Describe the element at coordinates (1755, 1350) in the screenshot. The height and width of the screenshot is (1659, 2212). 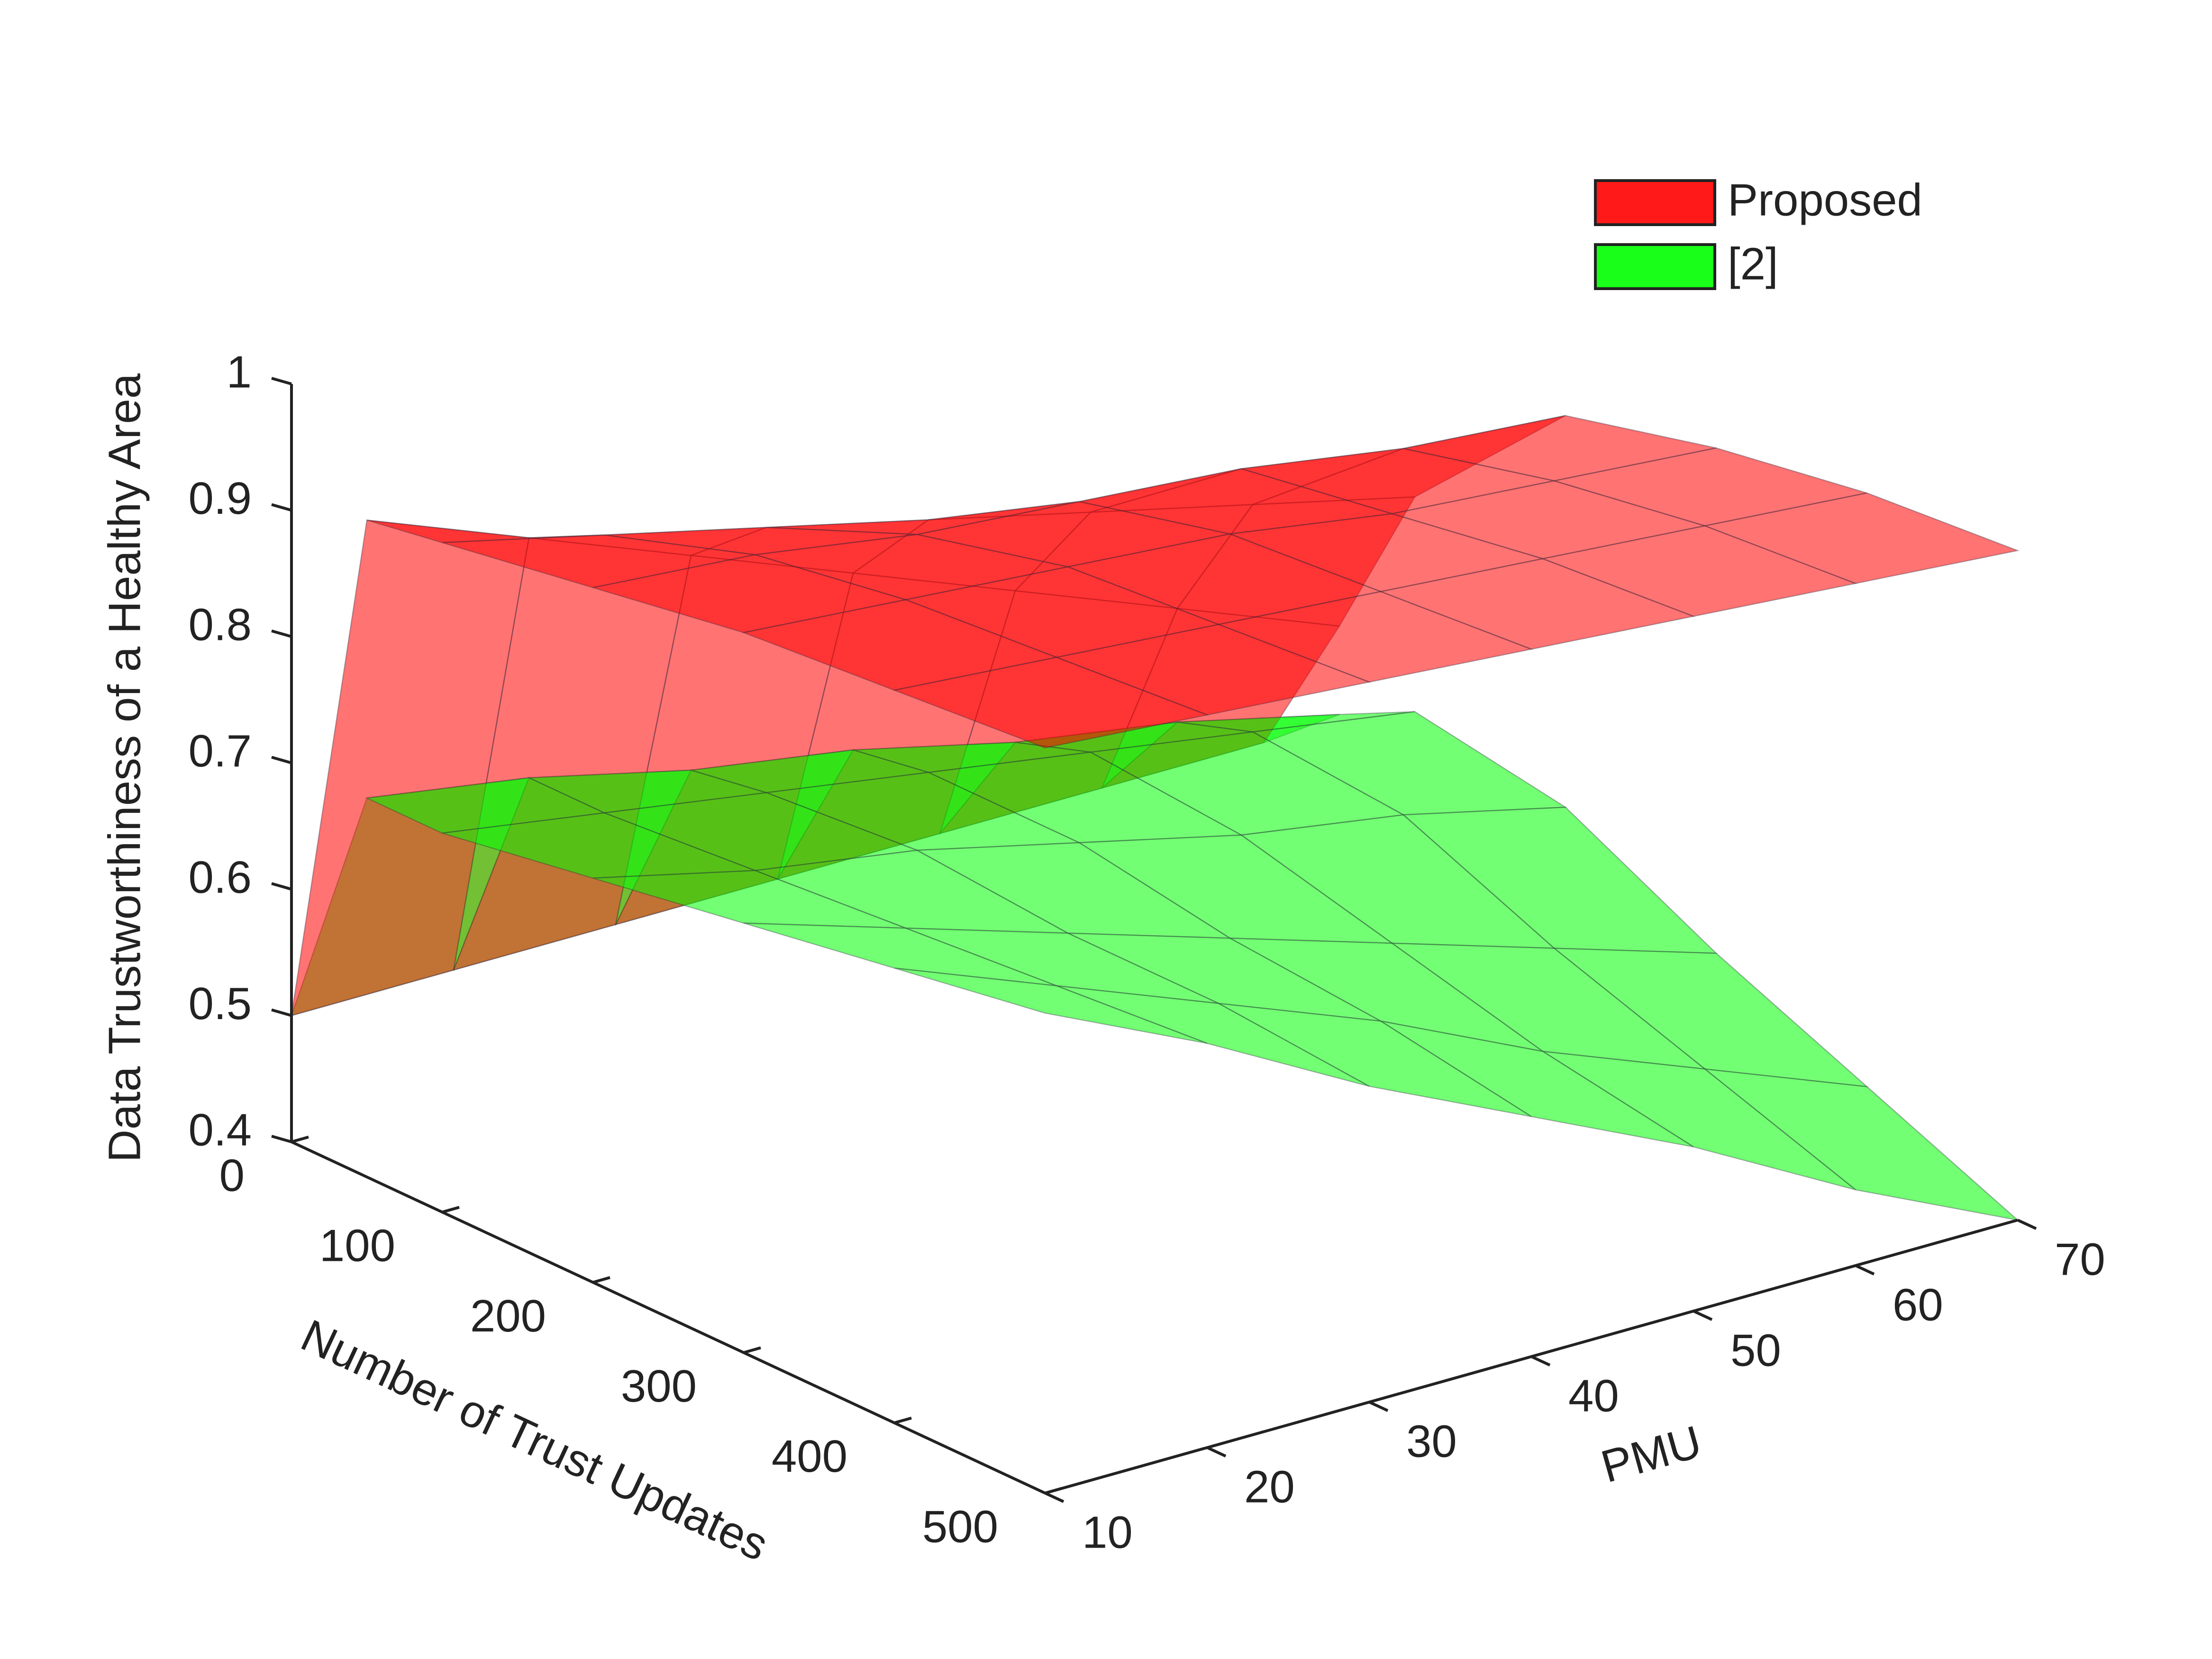
I see `pmu-tick-label: 50` at that location.